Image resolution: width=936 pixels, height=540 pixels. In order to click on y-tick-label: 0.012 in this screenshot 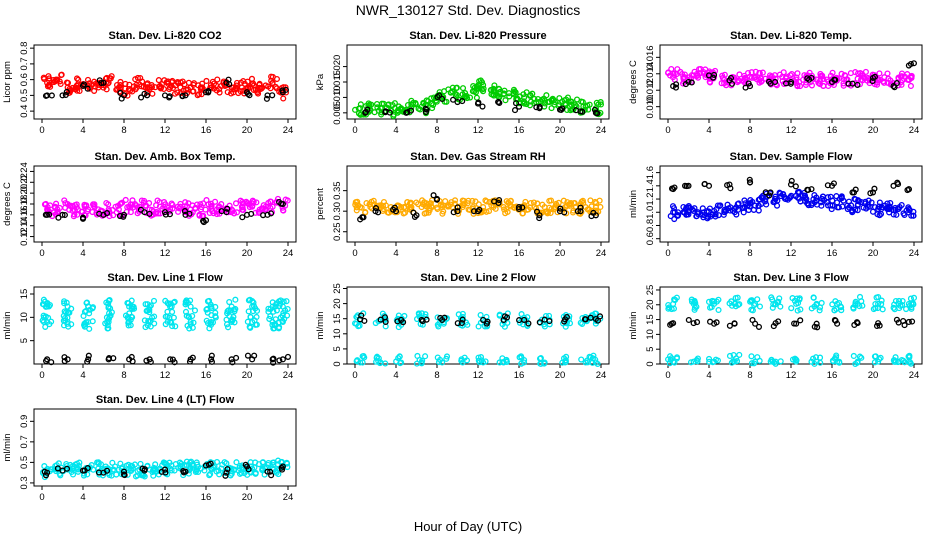, I will do `click(650, 90)`.